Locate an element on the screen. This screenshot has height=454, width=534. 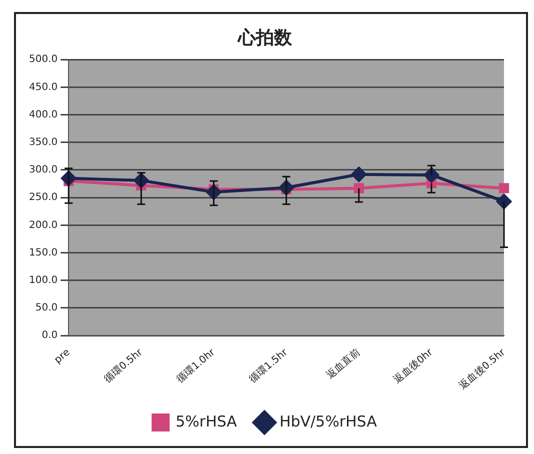
y-tick-label: 500.0 is located at coordinates (43, 60).